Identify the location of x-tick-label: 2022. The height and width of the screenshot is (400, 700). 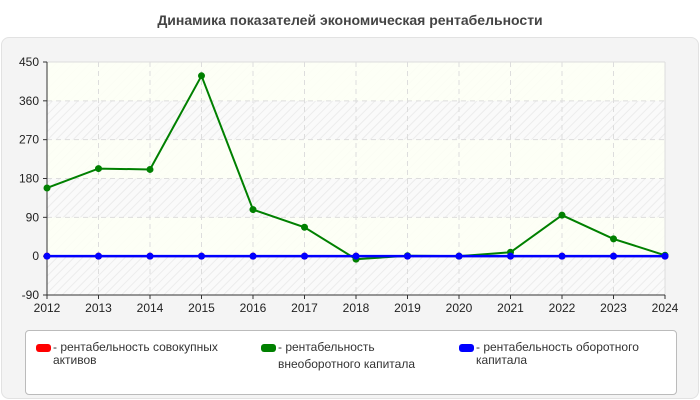
(562, 308).